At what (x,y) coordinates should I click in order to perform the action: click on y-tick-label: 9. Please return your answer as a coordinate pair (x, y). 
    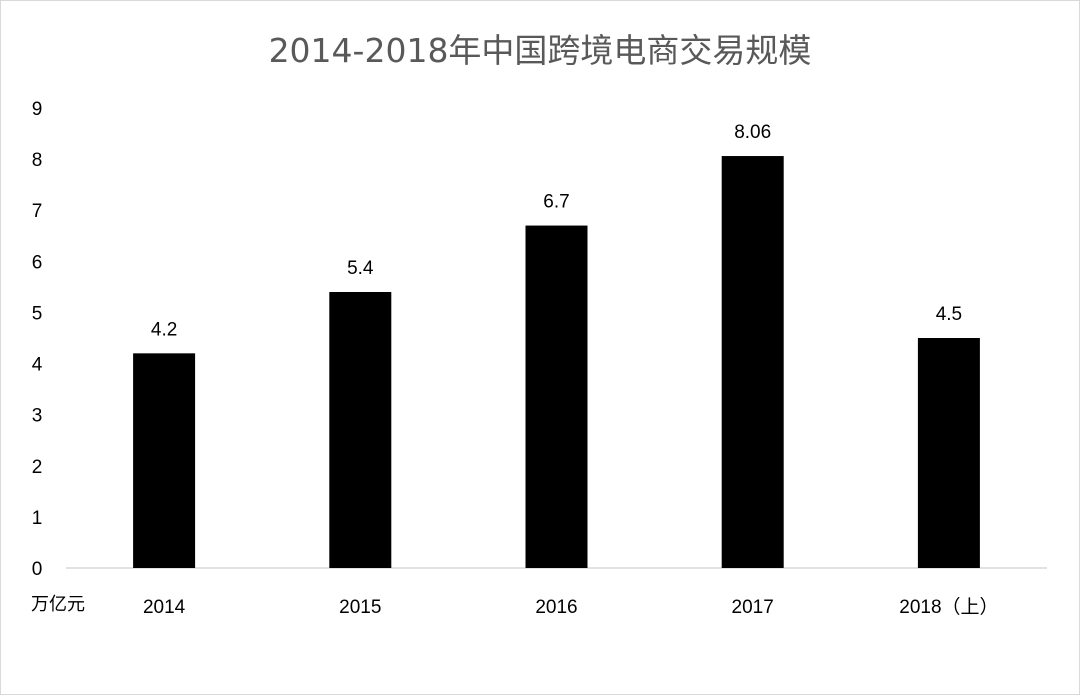
    Looking at the image, I should click on (37, 109).